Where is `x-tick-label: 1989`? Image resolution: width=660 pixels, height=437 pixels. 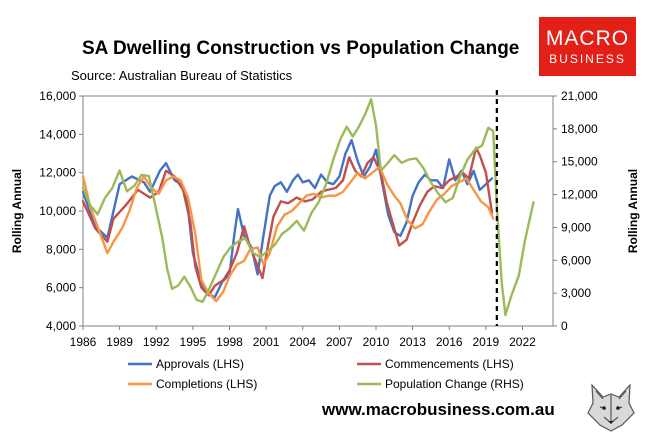 x-tick-label: 1989 is located at coordinates (119, 342).